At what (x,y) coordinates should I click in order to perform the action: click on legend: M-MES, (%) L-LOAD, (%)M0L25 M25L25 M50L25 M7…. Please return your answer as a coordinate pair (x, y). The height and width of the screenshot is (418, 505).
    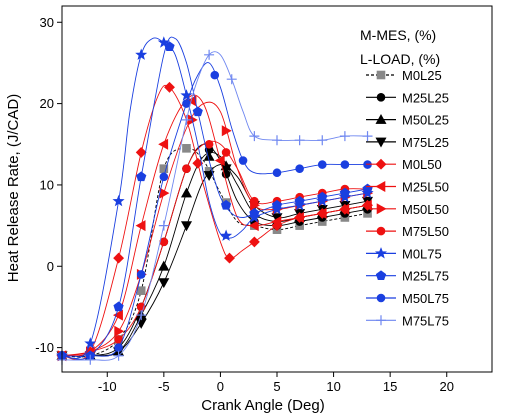
    Looking at the image, I should click on (404, 177).